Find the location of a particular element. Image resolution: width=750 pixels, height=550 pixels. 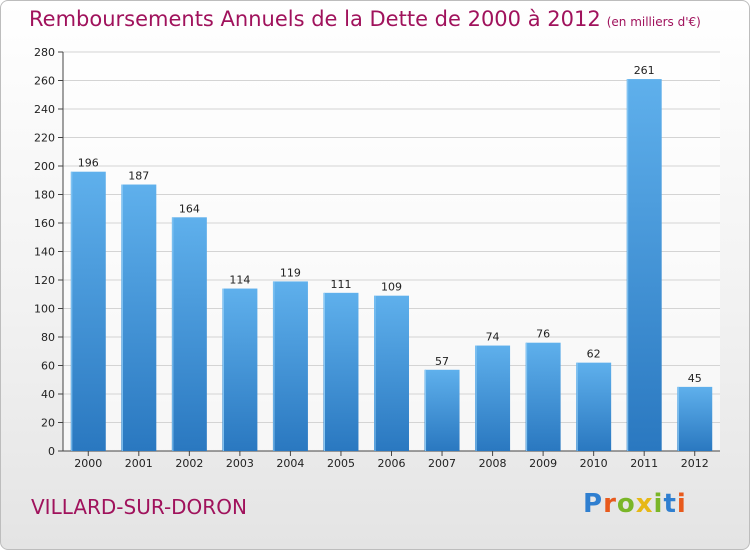

x-tick-label: 2011 is located at coordinates (644, 463).